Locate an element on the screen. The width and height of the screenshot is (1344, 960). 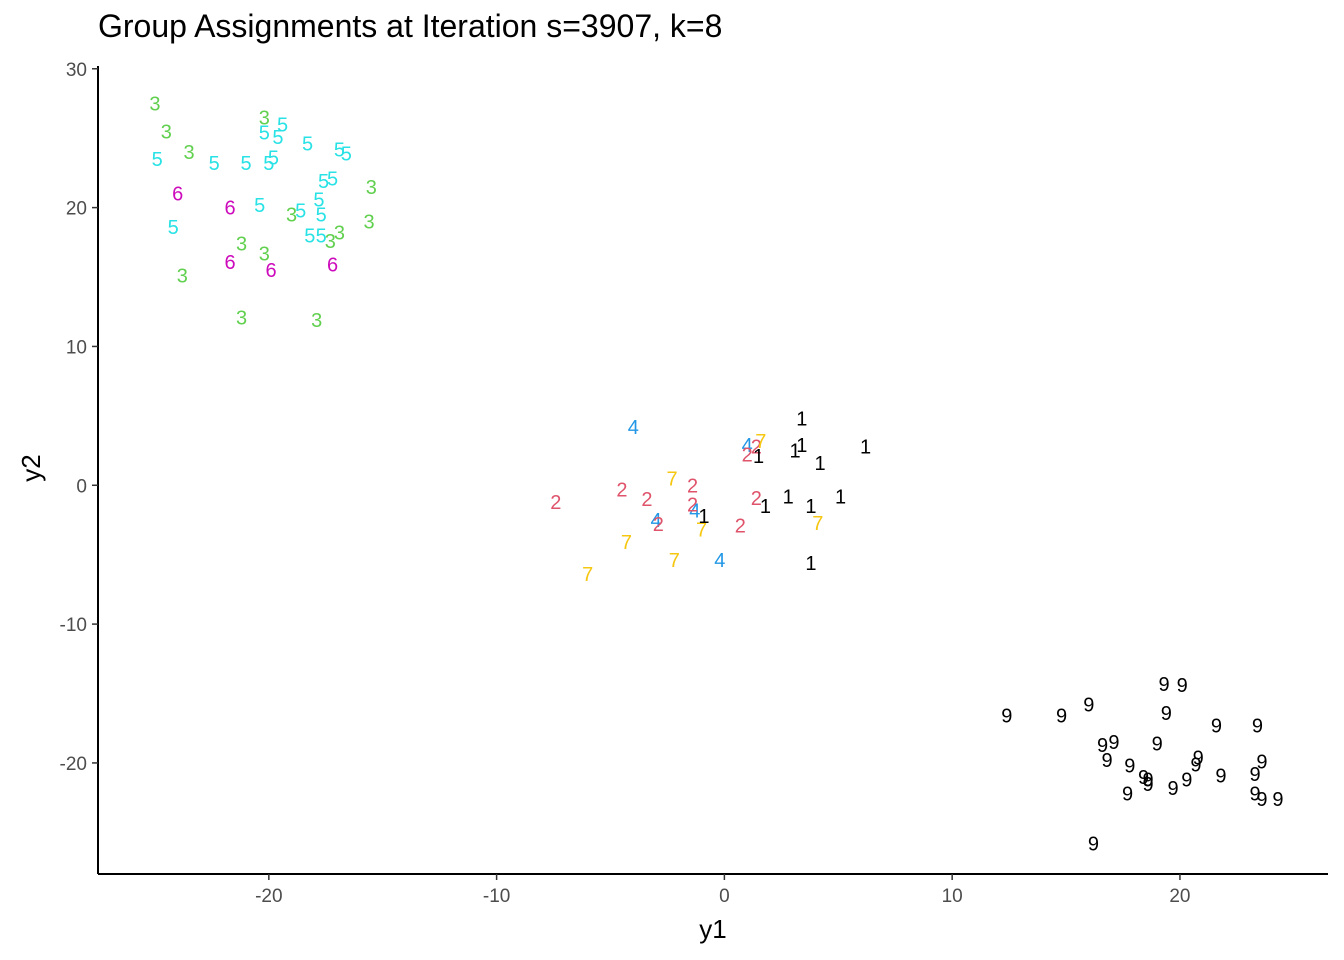
x-tick-label: -20 is located at coordinates (268, 896).